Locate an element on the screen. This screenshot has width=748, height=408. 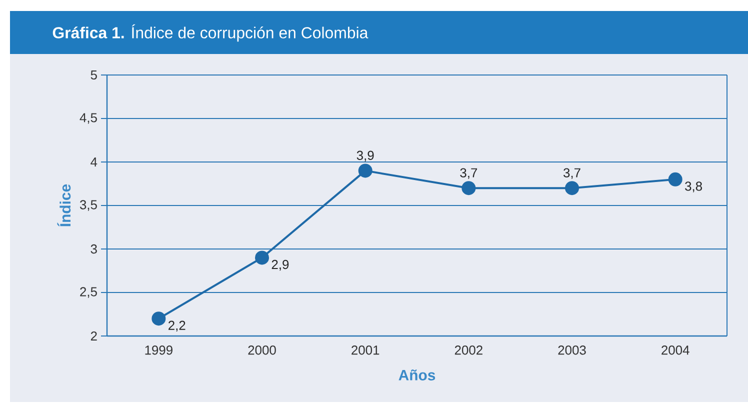
y-tick-label: 3,5 is located at coordinates (88, 205).